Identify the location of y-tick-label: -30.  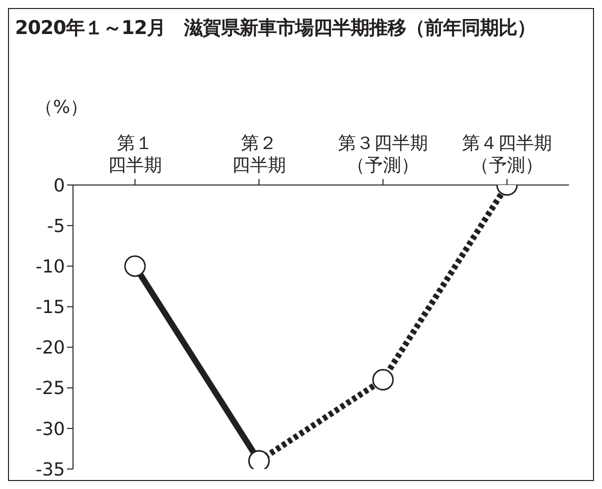
(50, 429).